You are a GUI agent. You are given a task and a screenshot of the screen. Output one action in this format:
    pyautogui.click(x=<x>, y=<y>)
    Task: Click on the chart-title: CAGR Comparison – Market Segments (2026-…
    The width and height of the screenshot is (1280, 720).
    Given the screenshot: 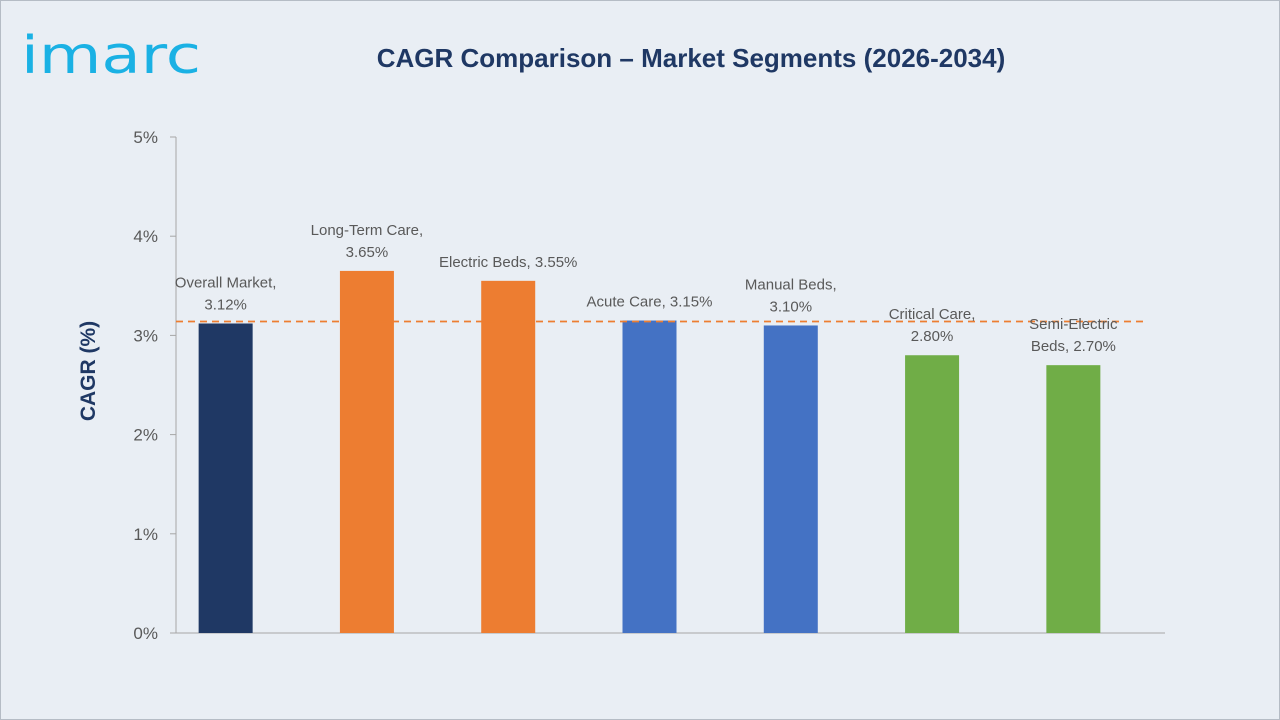 What is the action you would take?
    pyautogui.click(x=691, y=58)
    